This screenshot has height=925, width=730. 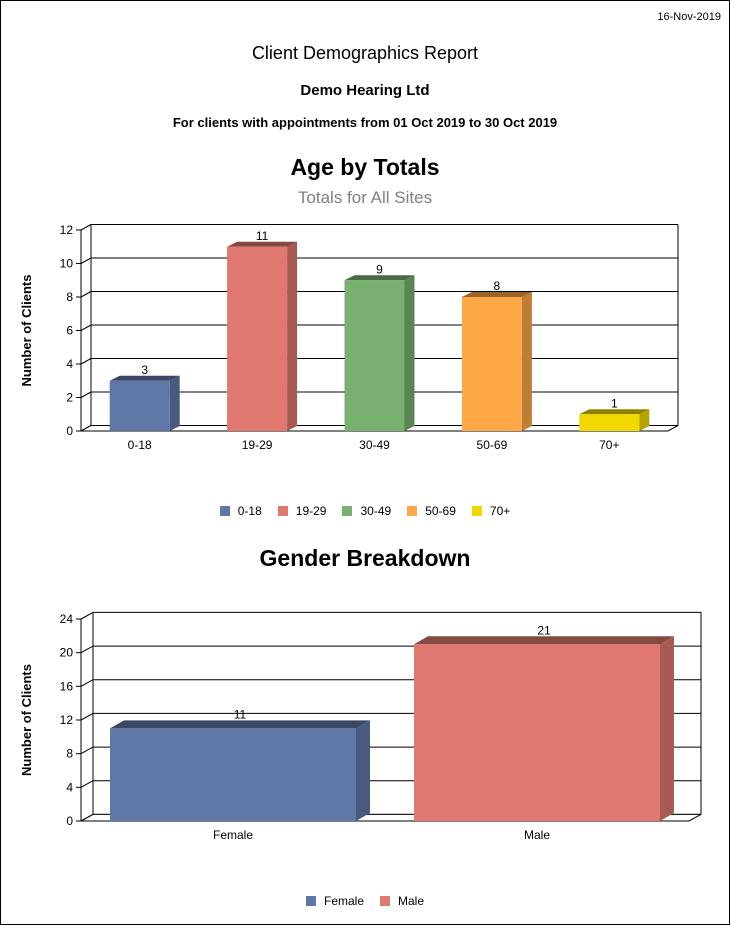 What do you see at coordinates (26, 331) in the screenshot?
I see `age-y-axis-label: Number of Clients` at bounding box center [26, 331].